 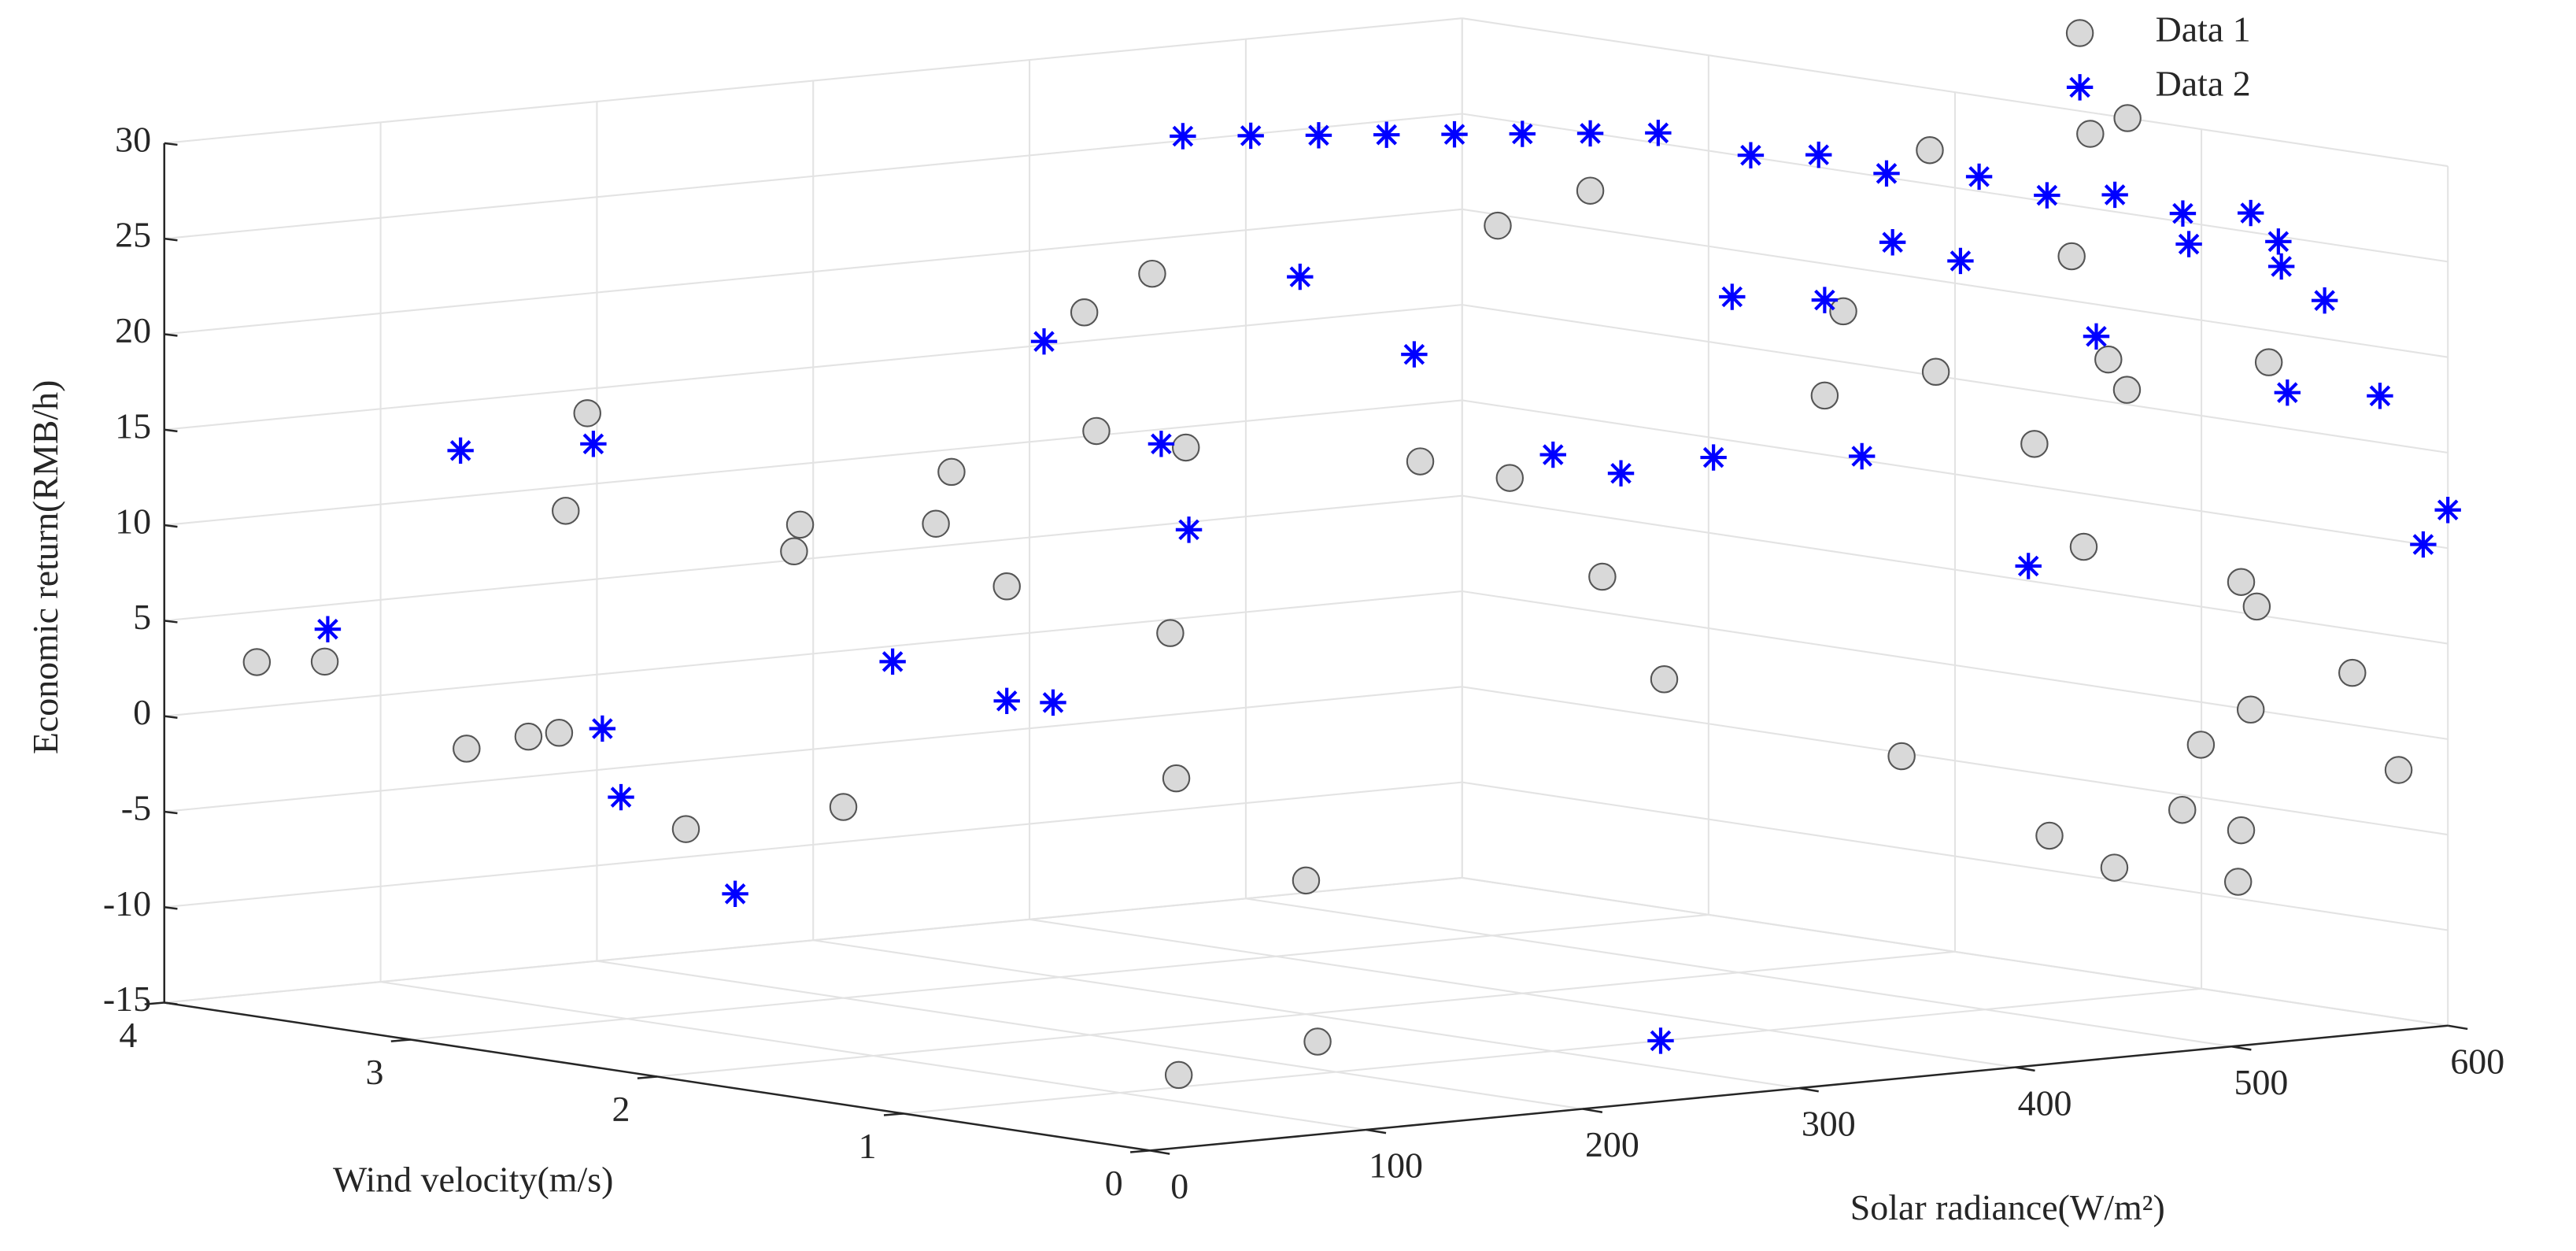 I want to click on y-tick, so click(x=400, y=1040).